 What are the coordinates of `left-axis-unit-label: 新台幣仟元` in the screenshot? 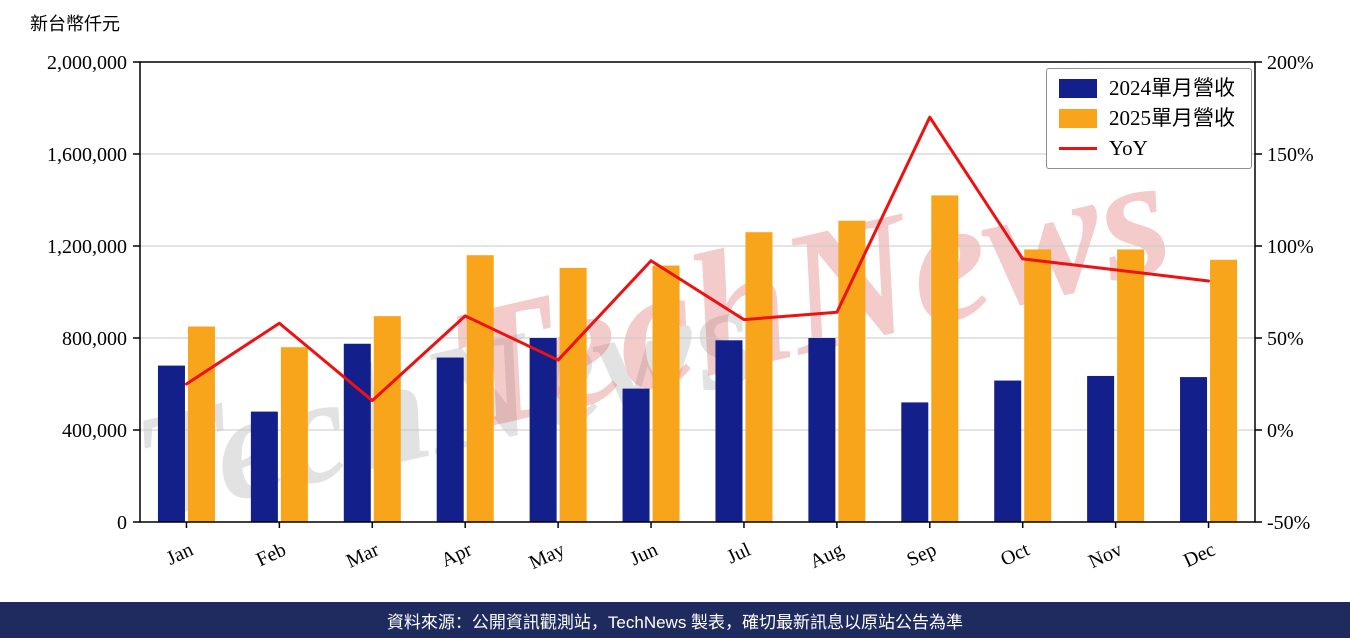 It's located at (75, 24).